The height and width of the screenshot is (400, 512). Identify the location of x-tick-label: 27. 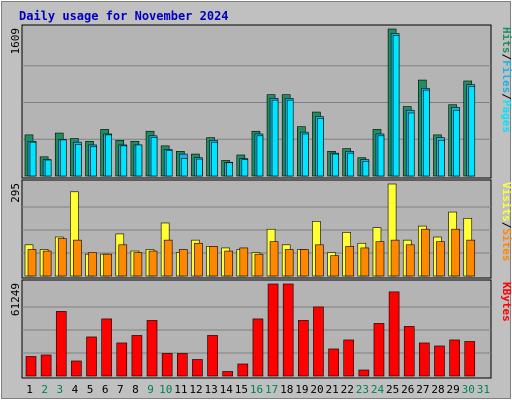
(422, 389).